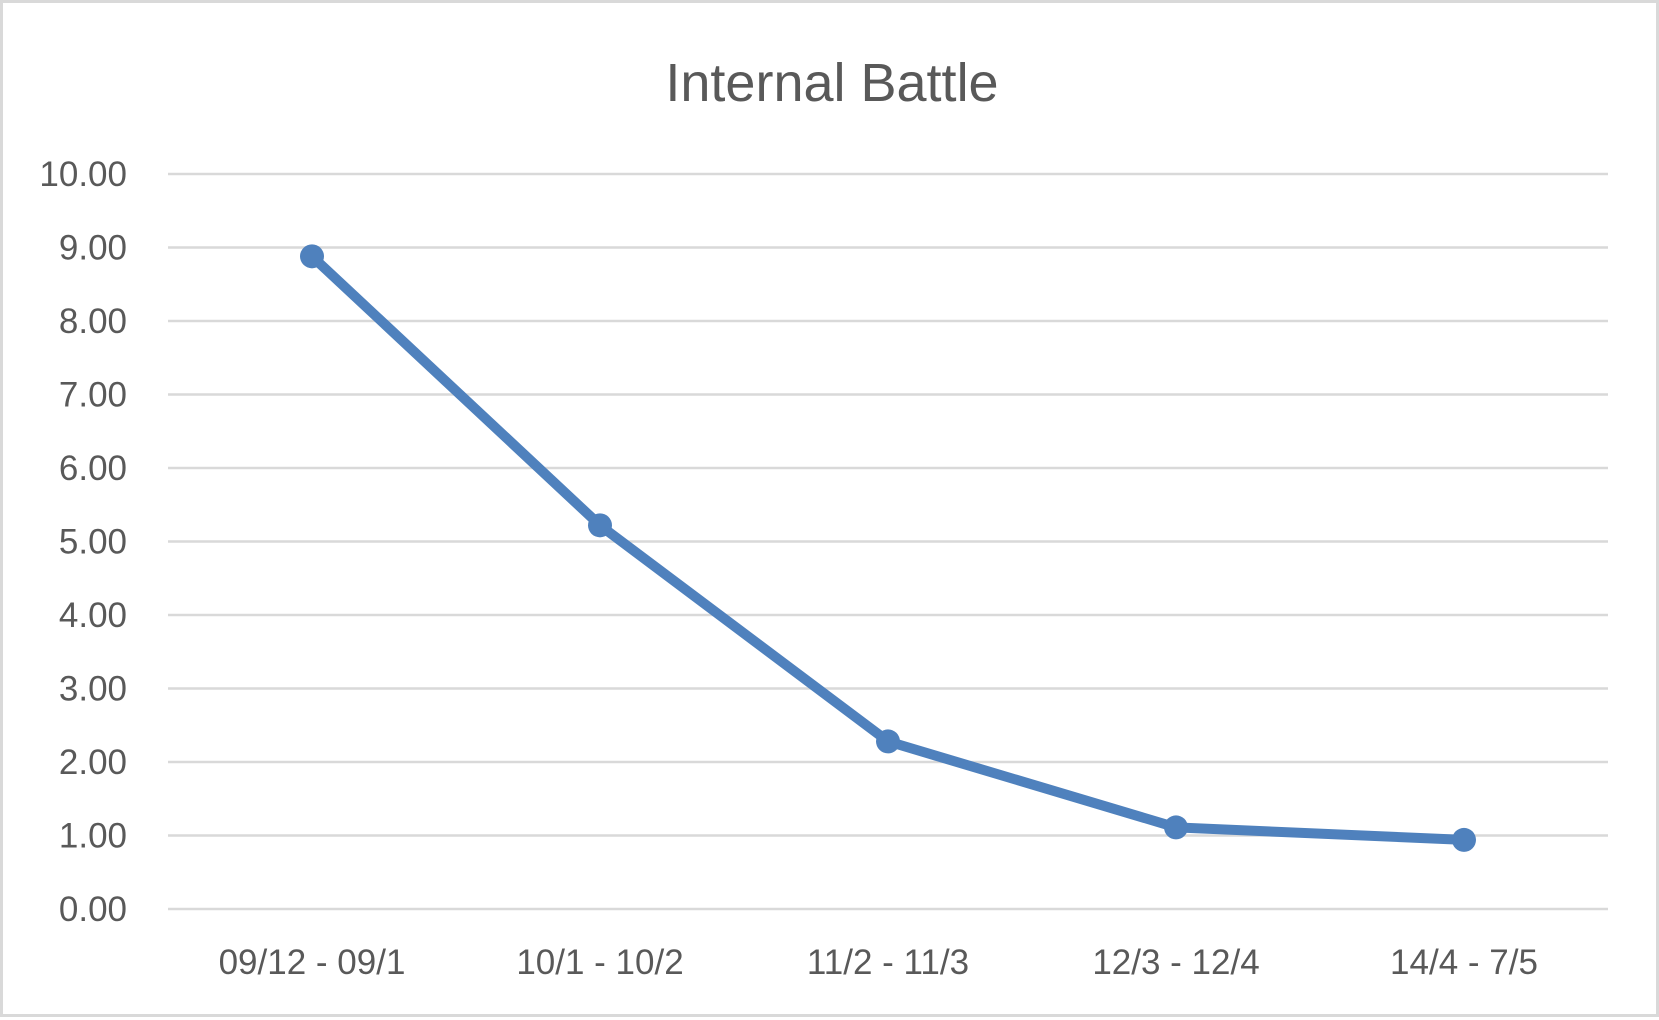  I want to click on y-tick-label: 5.00, so click(93, 542).